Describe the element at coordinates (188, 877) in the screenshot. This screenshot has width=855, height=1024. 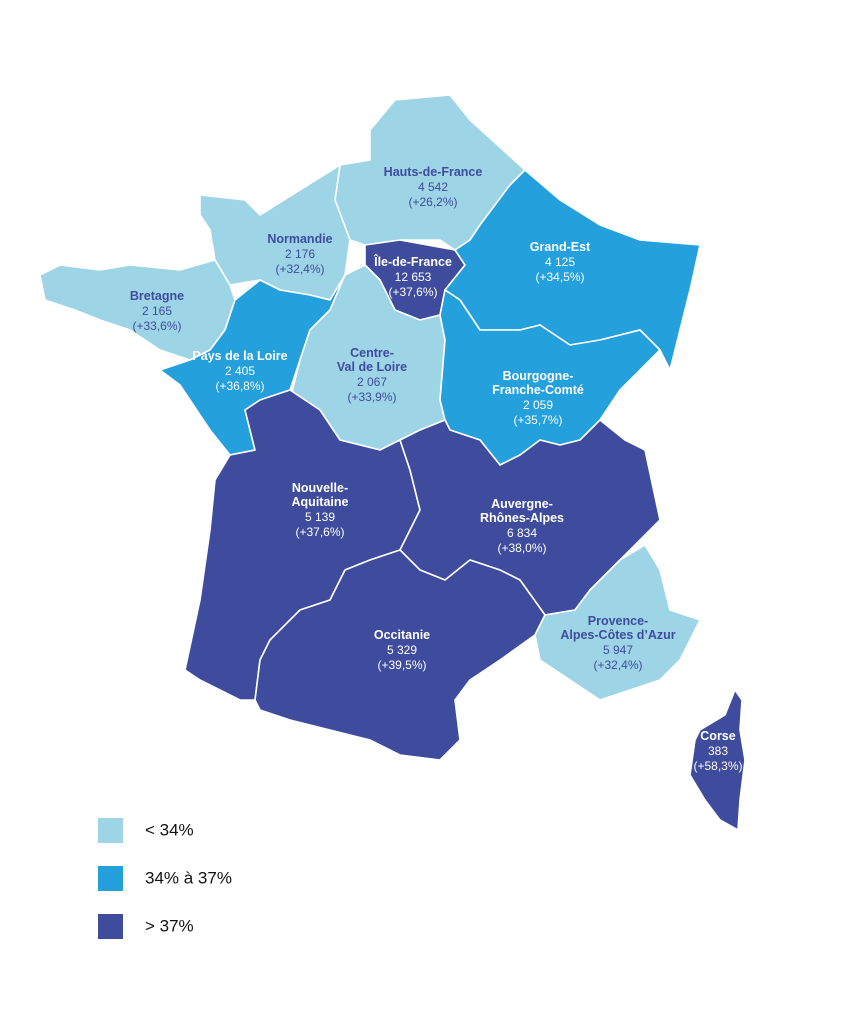
I see `legend-label: 34% à 37%` at that location.